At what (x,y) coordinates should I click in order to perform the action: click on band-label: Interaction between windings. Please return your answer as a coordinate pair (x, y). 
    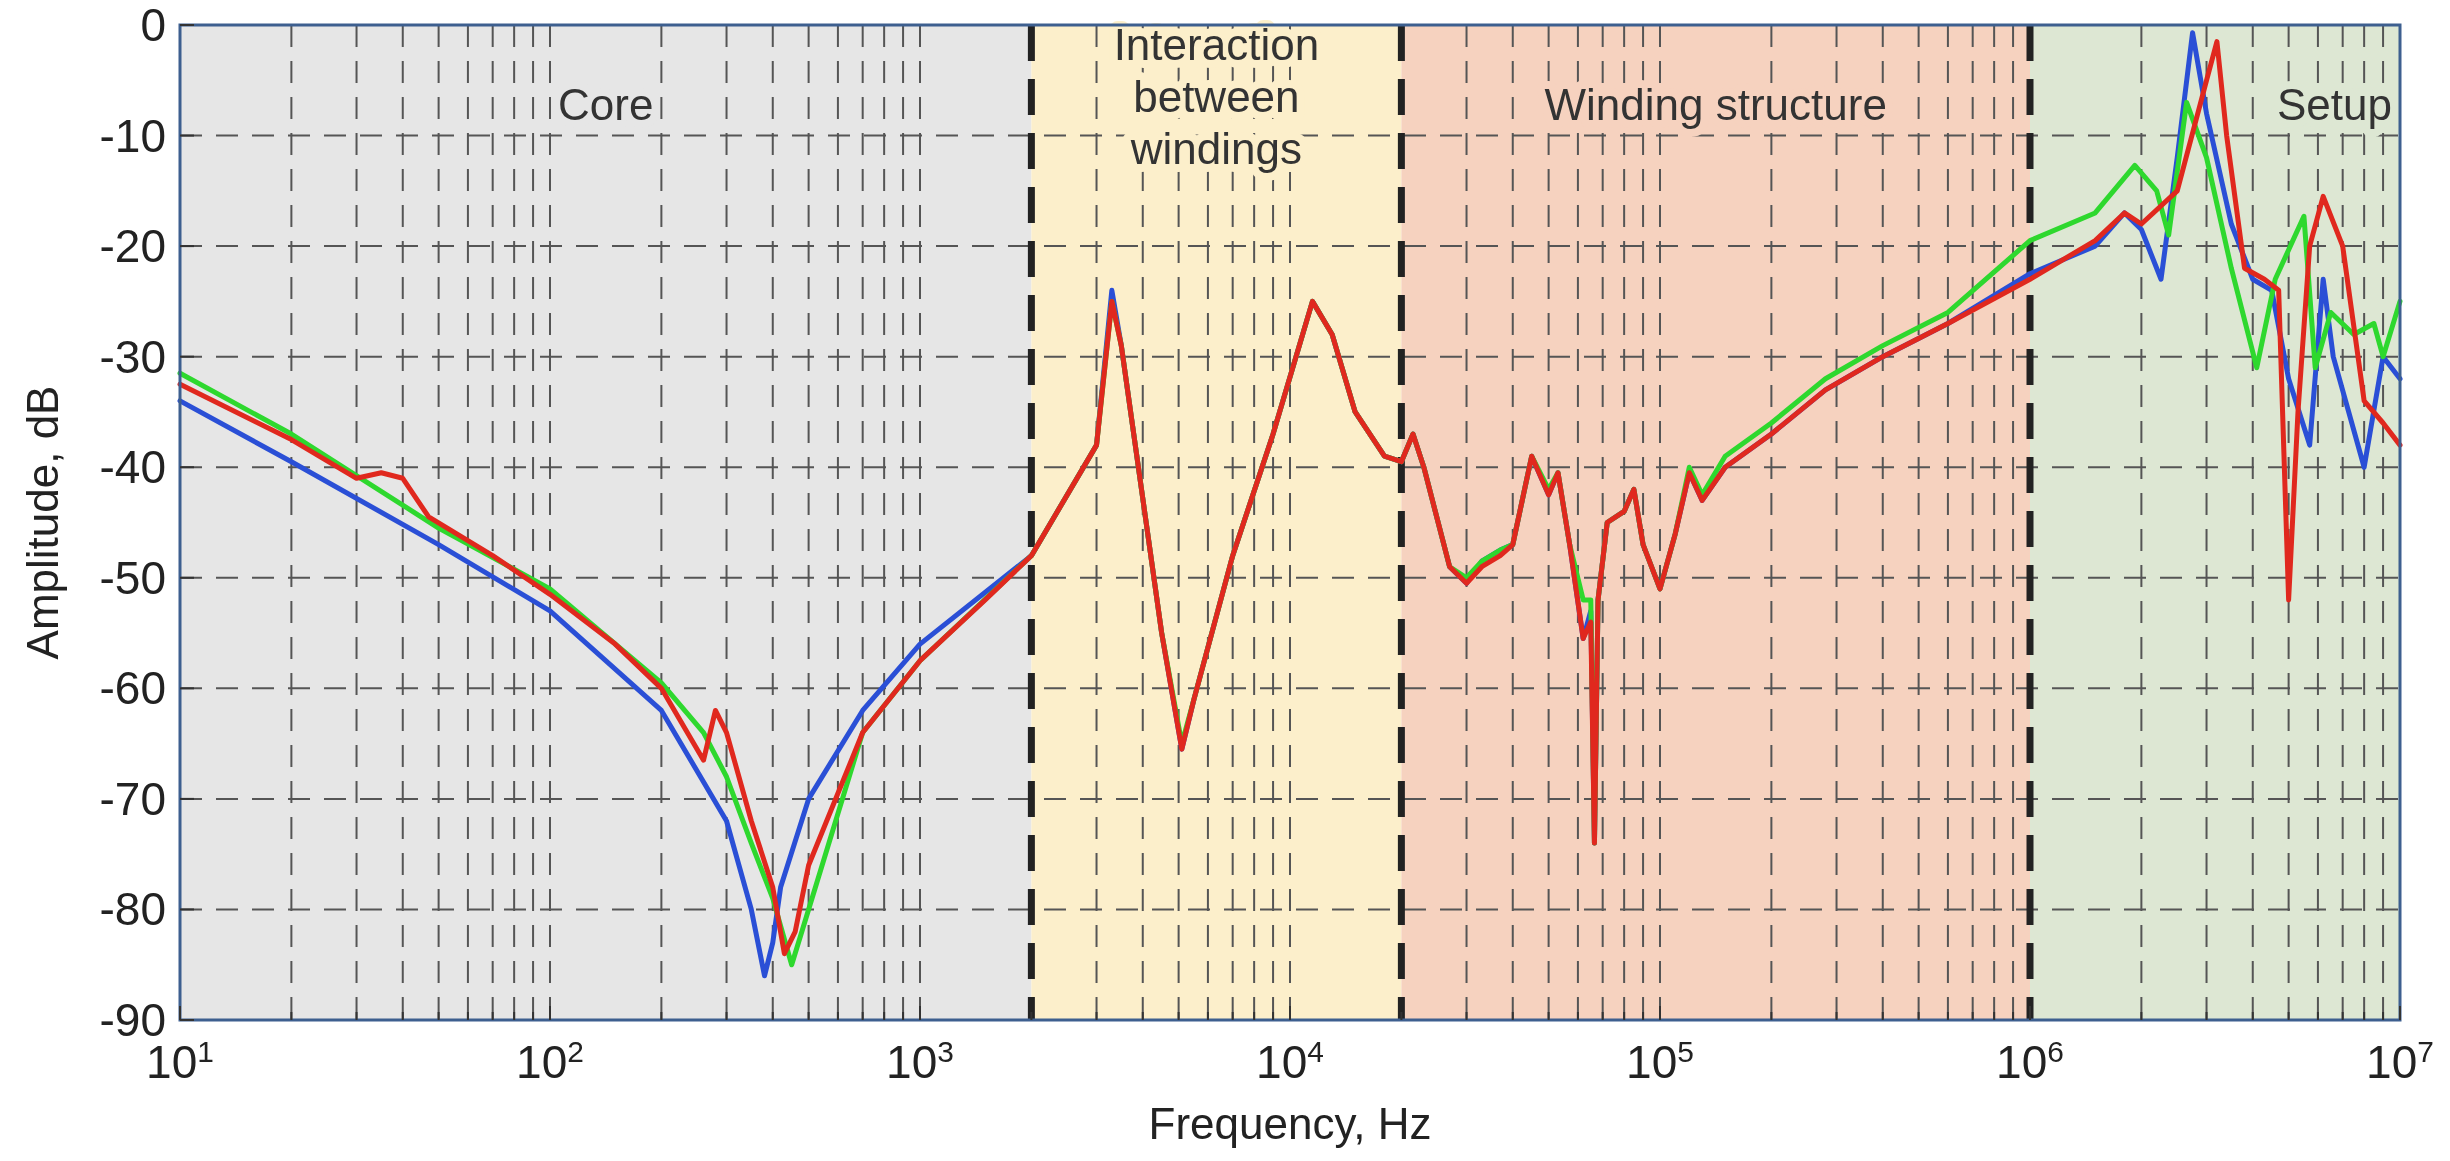
    Looking at the image, I should click on (1216, 96).